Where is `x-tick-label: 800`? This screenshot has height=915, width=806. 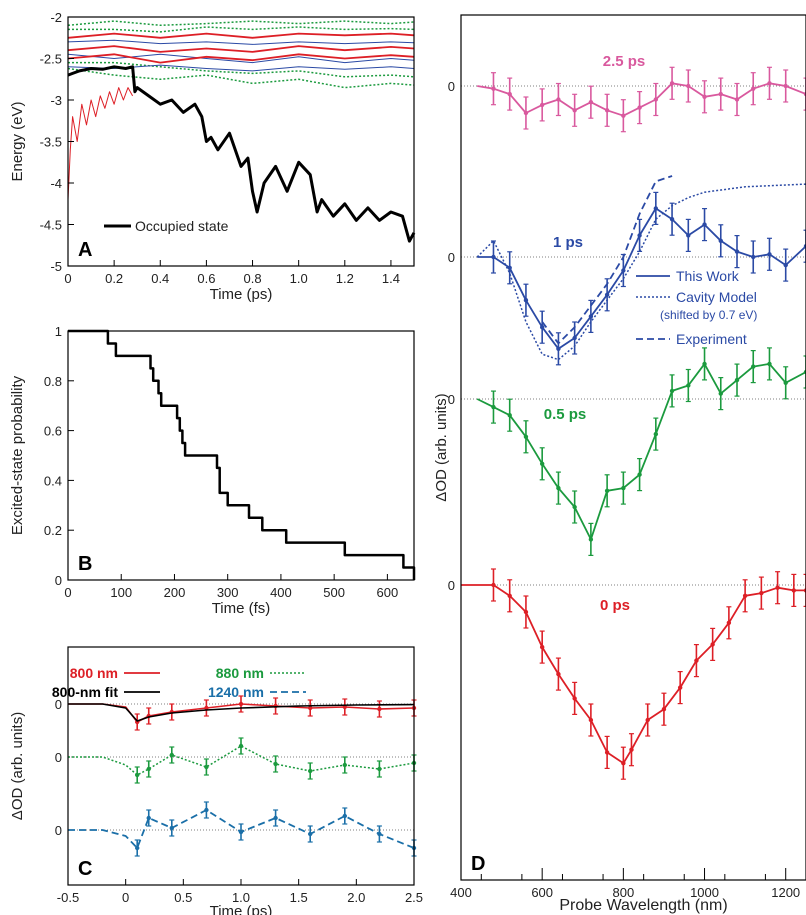 x-tick-label: 800 is located at coordinates (624, 892).